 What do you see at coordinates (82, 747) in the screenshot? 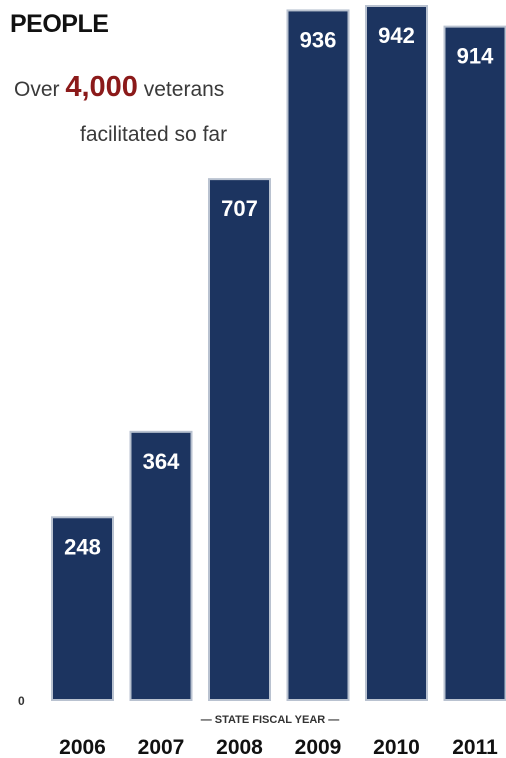
I see `x-tick-label: 2006` at bounding box center [82, 747].